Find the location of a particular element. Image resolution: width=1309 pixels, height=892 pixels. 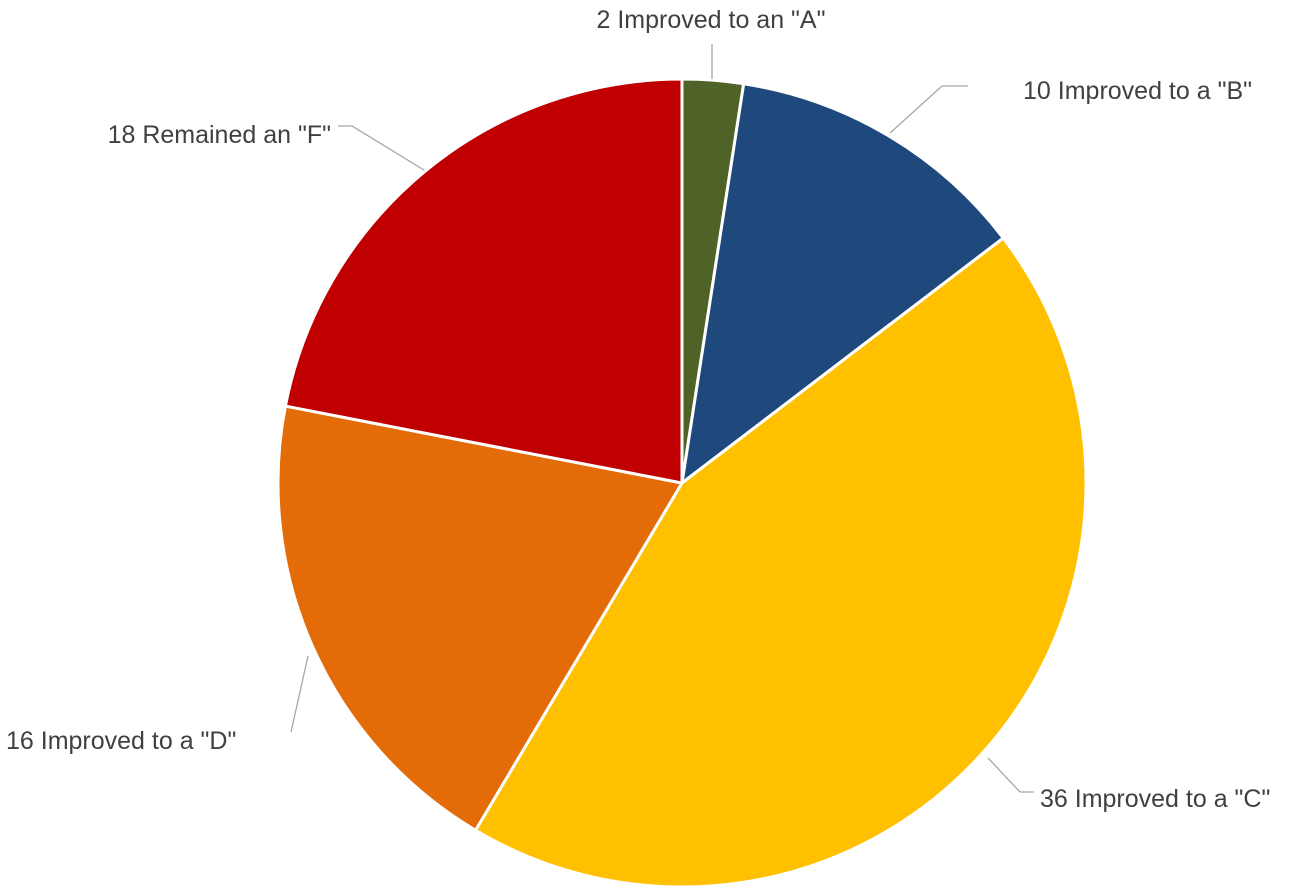

leader-line-b is located at coordinates (928, 109).